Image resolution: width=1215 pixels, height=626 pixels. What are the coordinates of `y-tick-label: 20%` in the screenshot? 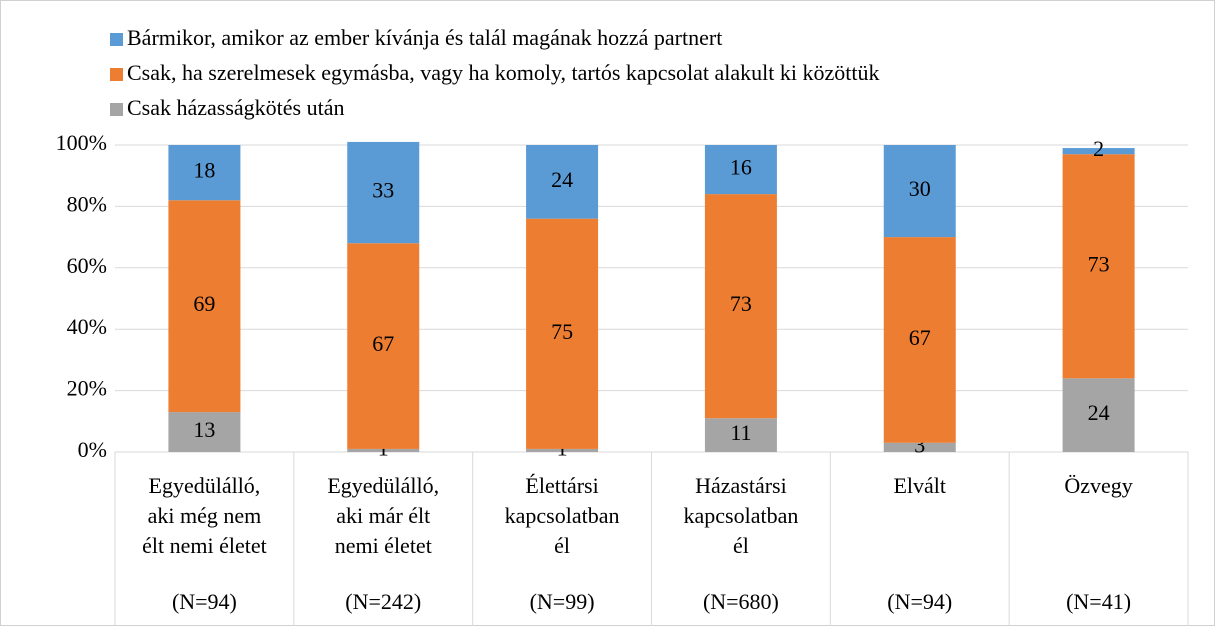 It's located at (87, 388).